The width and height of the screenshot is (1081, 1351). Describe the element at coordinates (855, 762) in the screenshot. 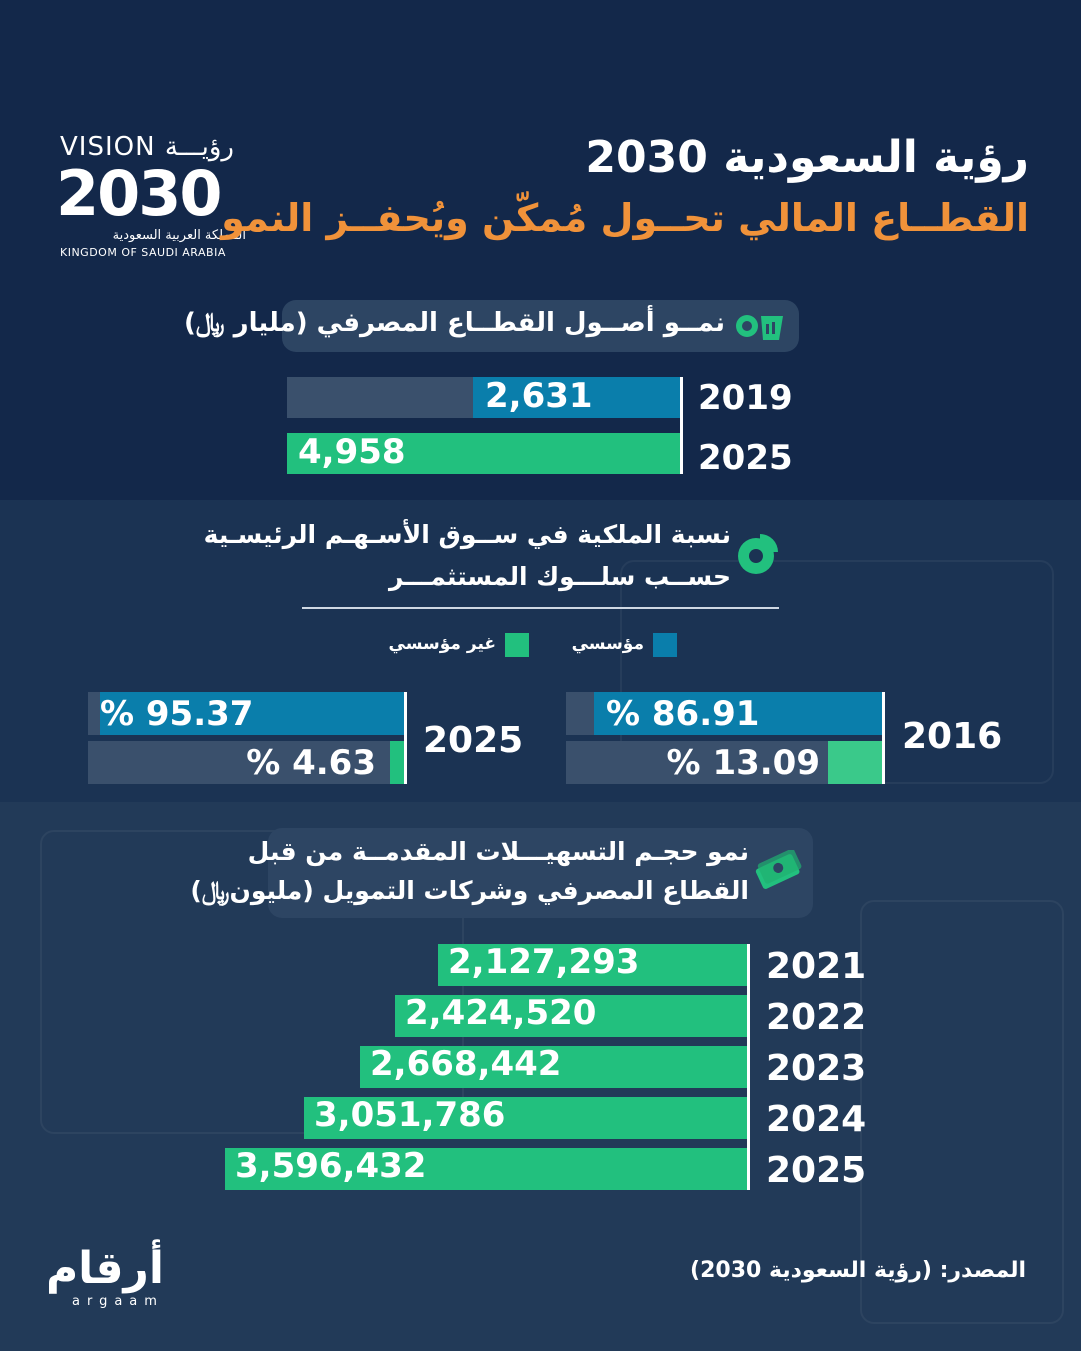

I see `bar-2016-non-institutional` at that location.